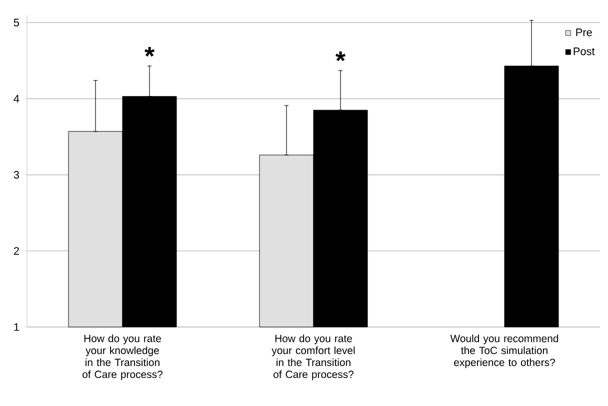  Describe the element at coordinates (584, 52) in the screenshot. I see `legend-label: Post` at that location.